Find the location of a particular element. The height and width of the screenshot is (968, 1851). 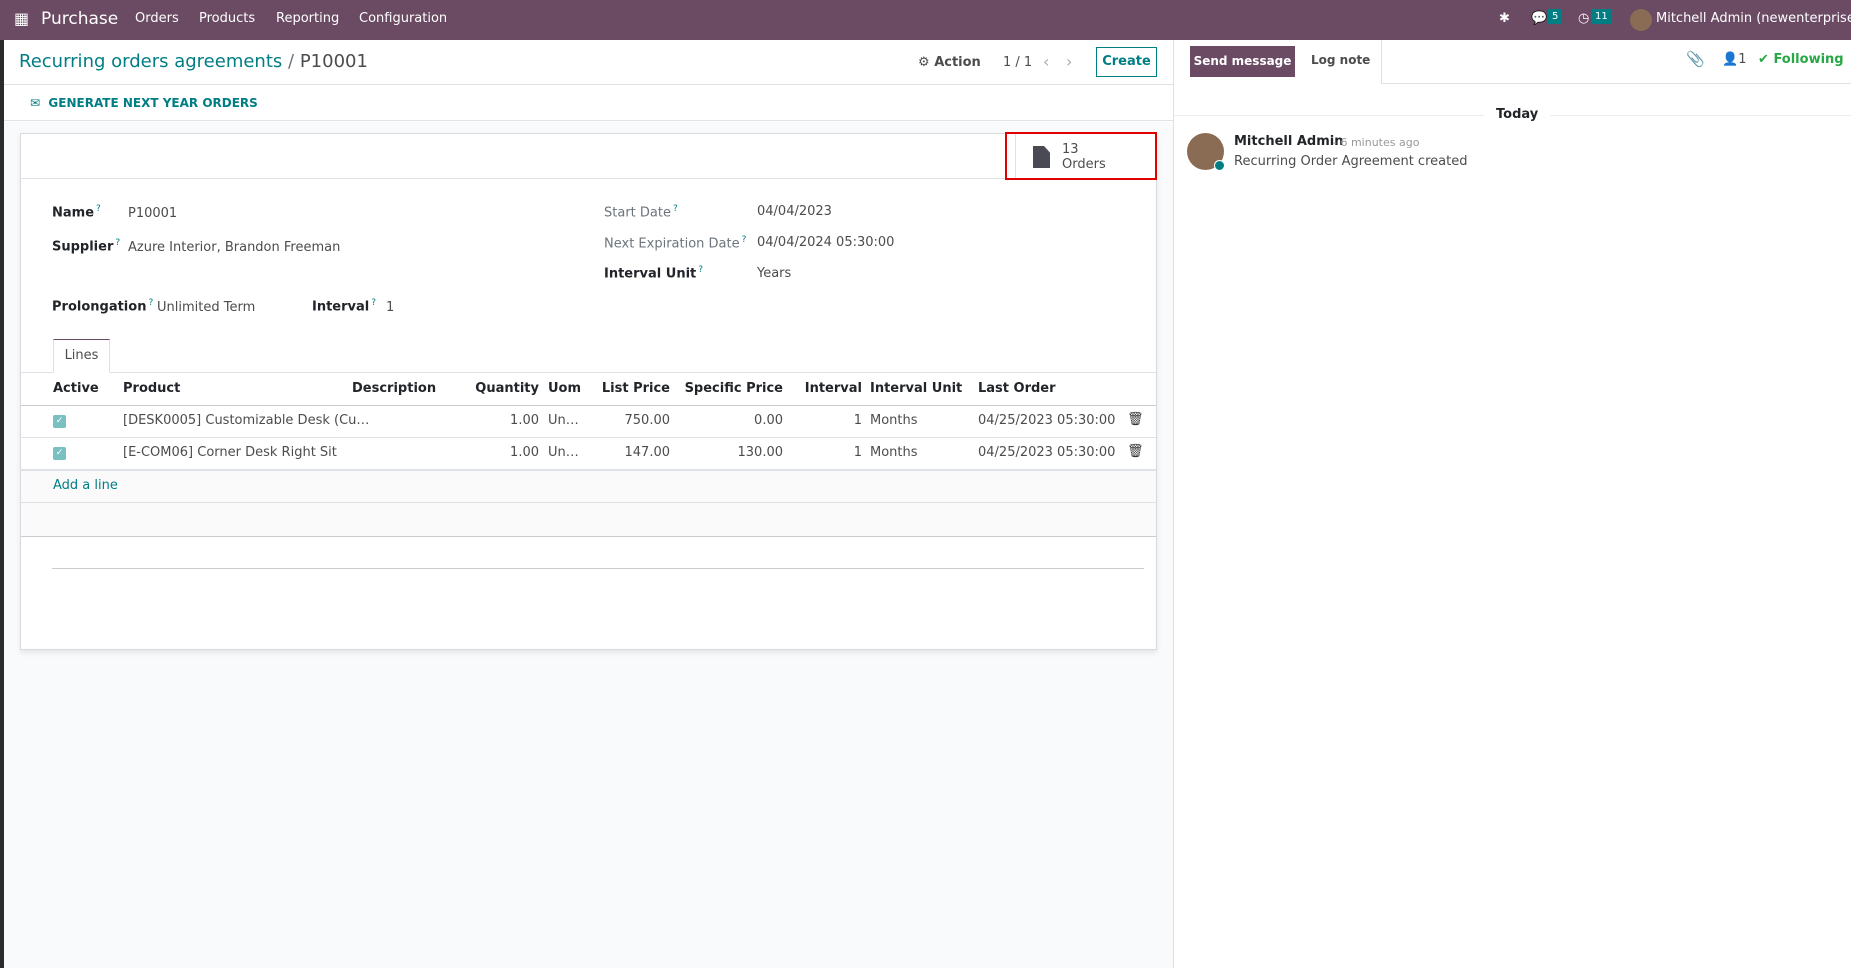

cell-list: 750.00 is located at coordinates (647, 420).